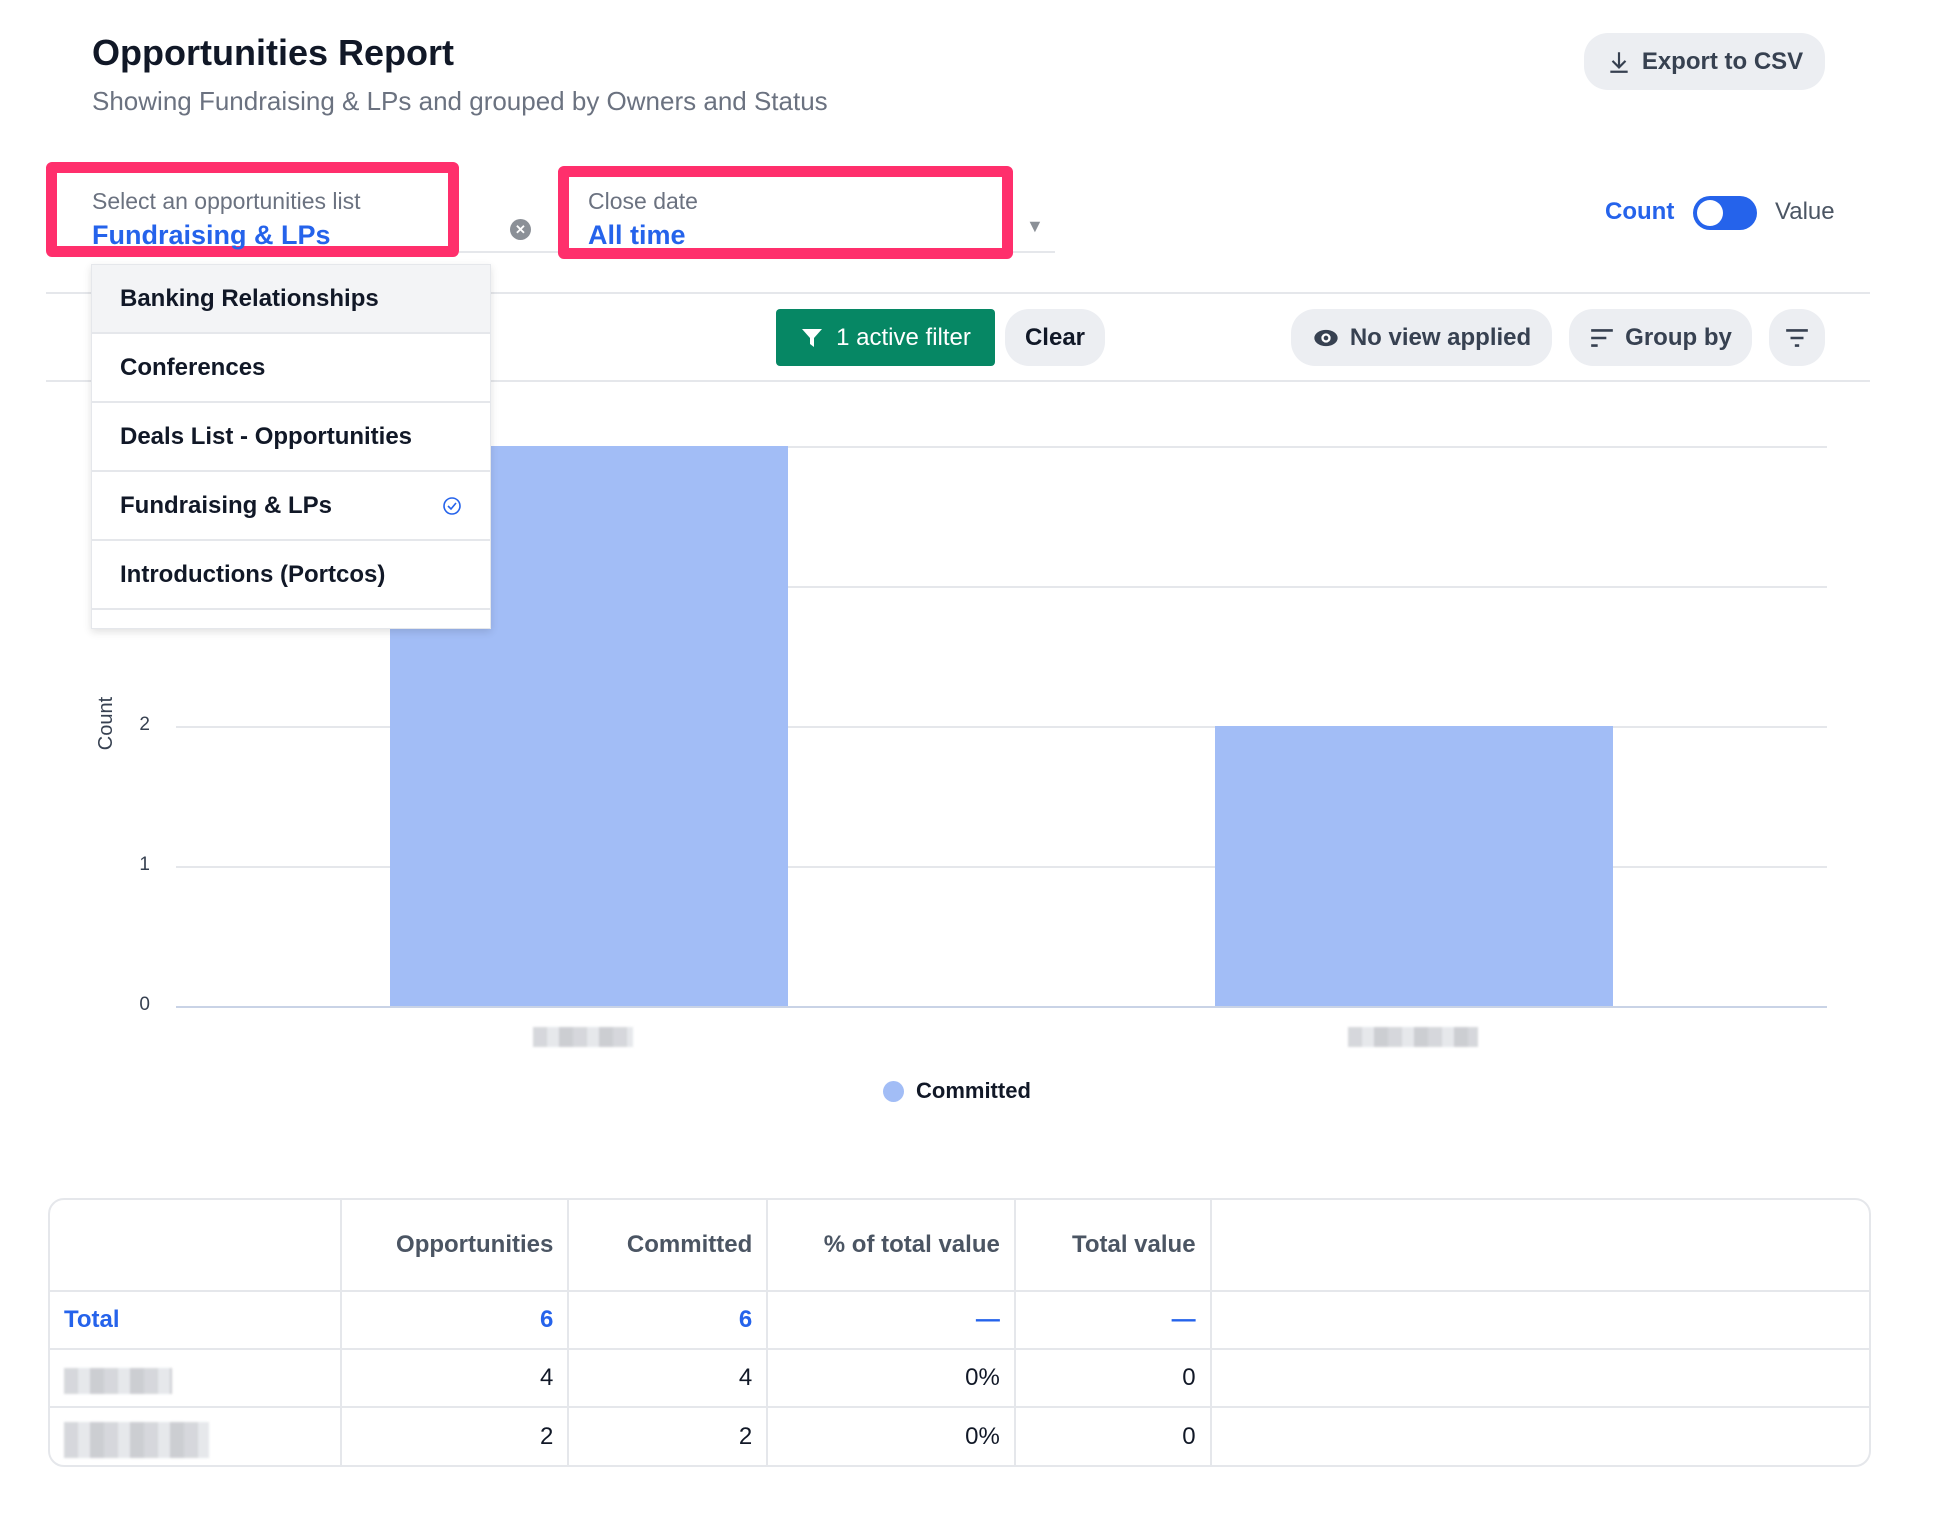  I want to click on table-row-total: Total 6 6 — —, so click(959, 1320).